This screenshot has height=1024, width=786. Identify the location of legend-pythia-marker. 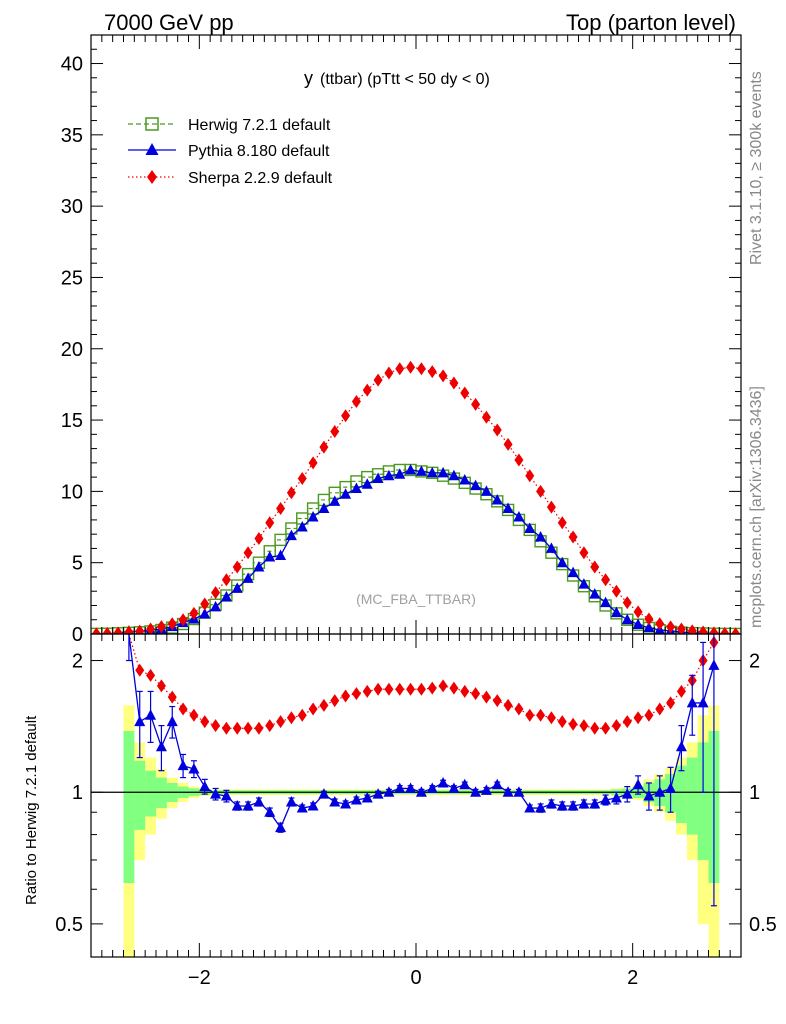
(152, 149).